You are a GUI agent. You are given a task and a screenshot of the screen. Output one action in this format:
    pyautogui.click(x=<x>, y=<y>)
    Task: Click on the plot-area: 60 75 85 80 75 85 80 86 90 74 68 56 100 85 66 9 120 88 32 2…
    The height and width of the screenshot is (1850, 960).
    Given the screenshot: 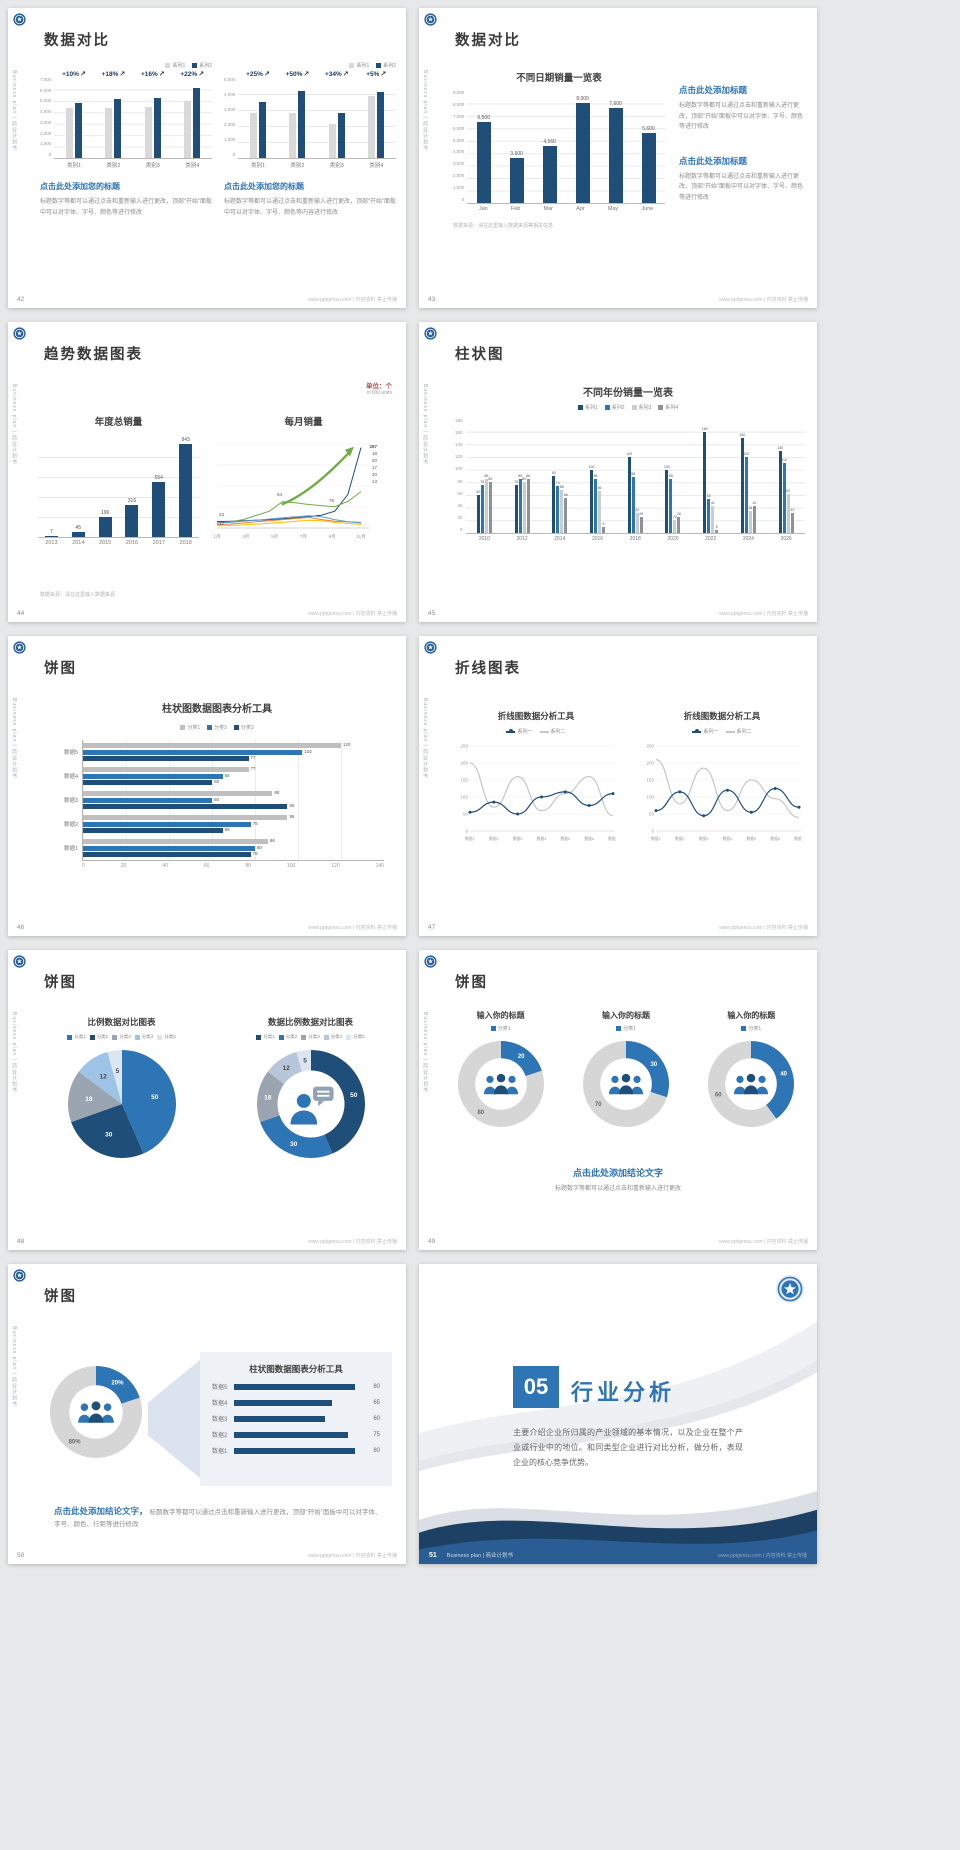 What is the action you would take?
    pyautogui.click(x=635, y=477)
    